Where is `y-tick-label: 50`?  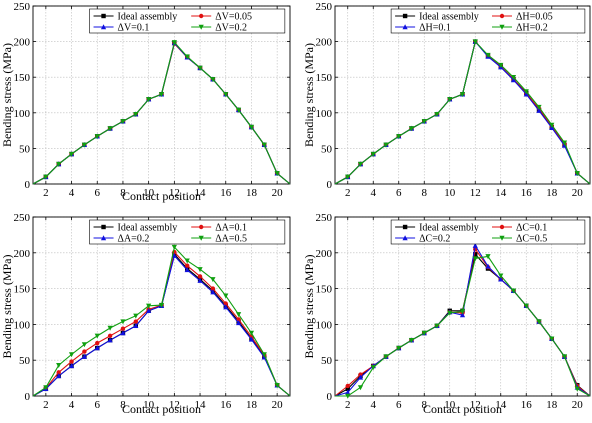 y-tick-label: 50 is located at coordinates (25, 361).